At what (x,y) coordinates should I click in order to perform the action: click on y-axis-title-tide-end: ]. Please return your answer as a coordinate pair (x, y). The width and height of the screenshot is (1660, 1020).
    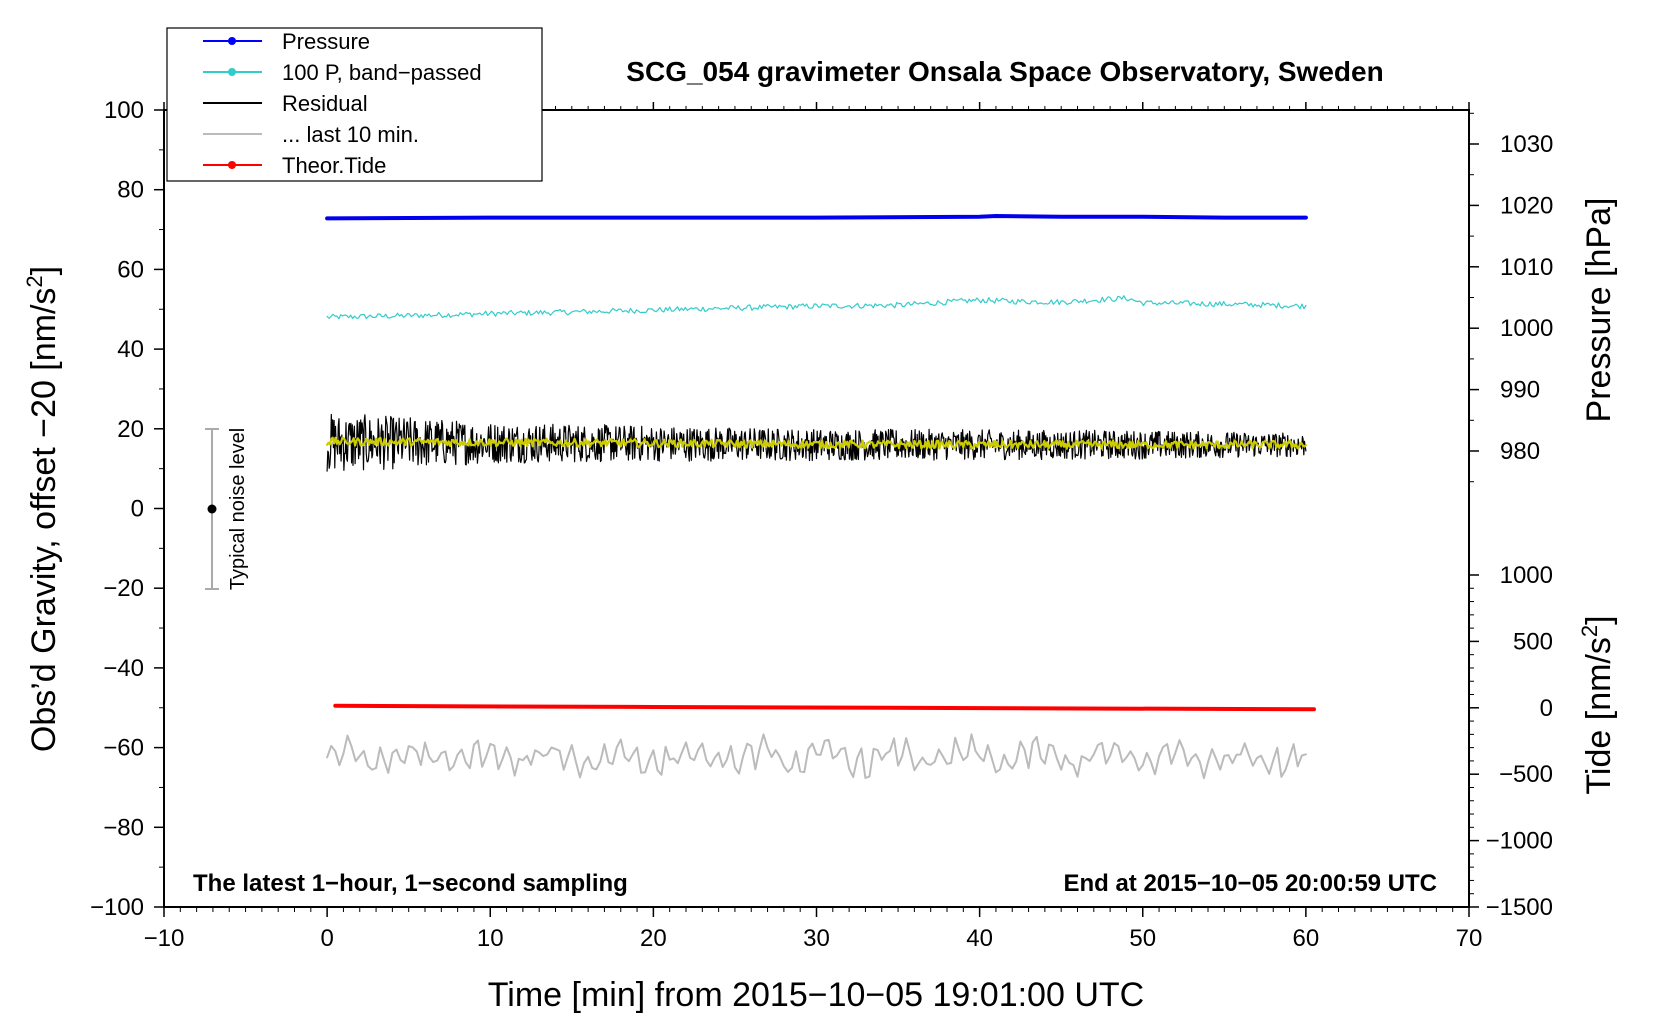
    Looking at the image, I should click on (1599, 619).